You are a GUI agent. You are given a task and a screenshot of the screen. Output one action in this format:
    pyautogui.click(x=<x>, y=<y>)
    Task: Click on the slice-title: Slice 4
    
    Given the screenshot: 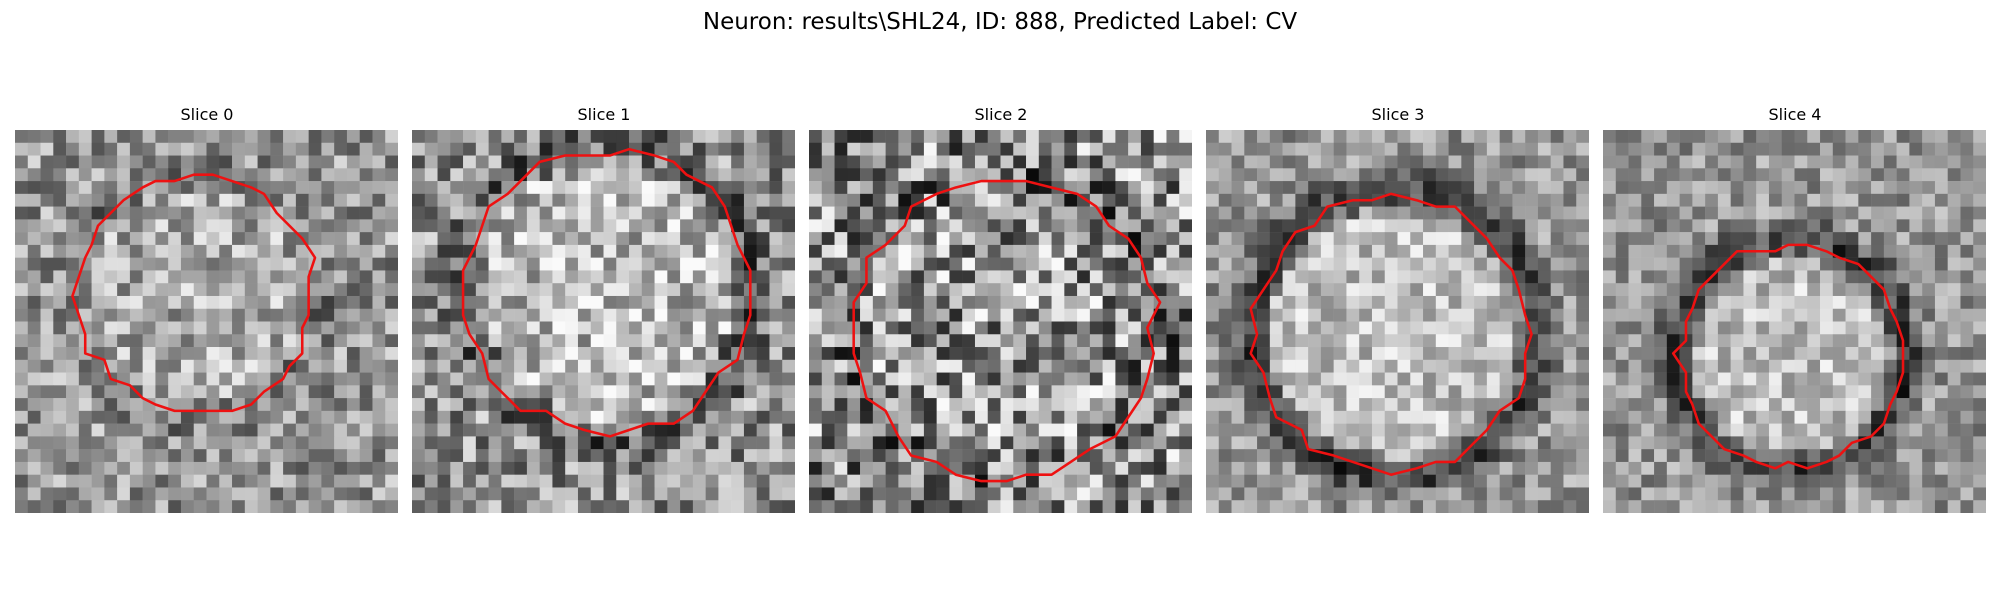 What is the action you would take?
    pyautogui.click(x=1795, y=114)
    